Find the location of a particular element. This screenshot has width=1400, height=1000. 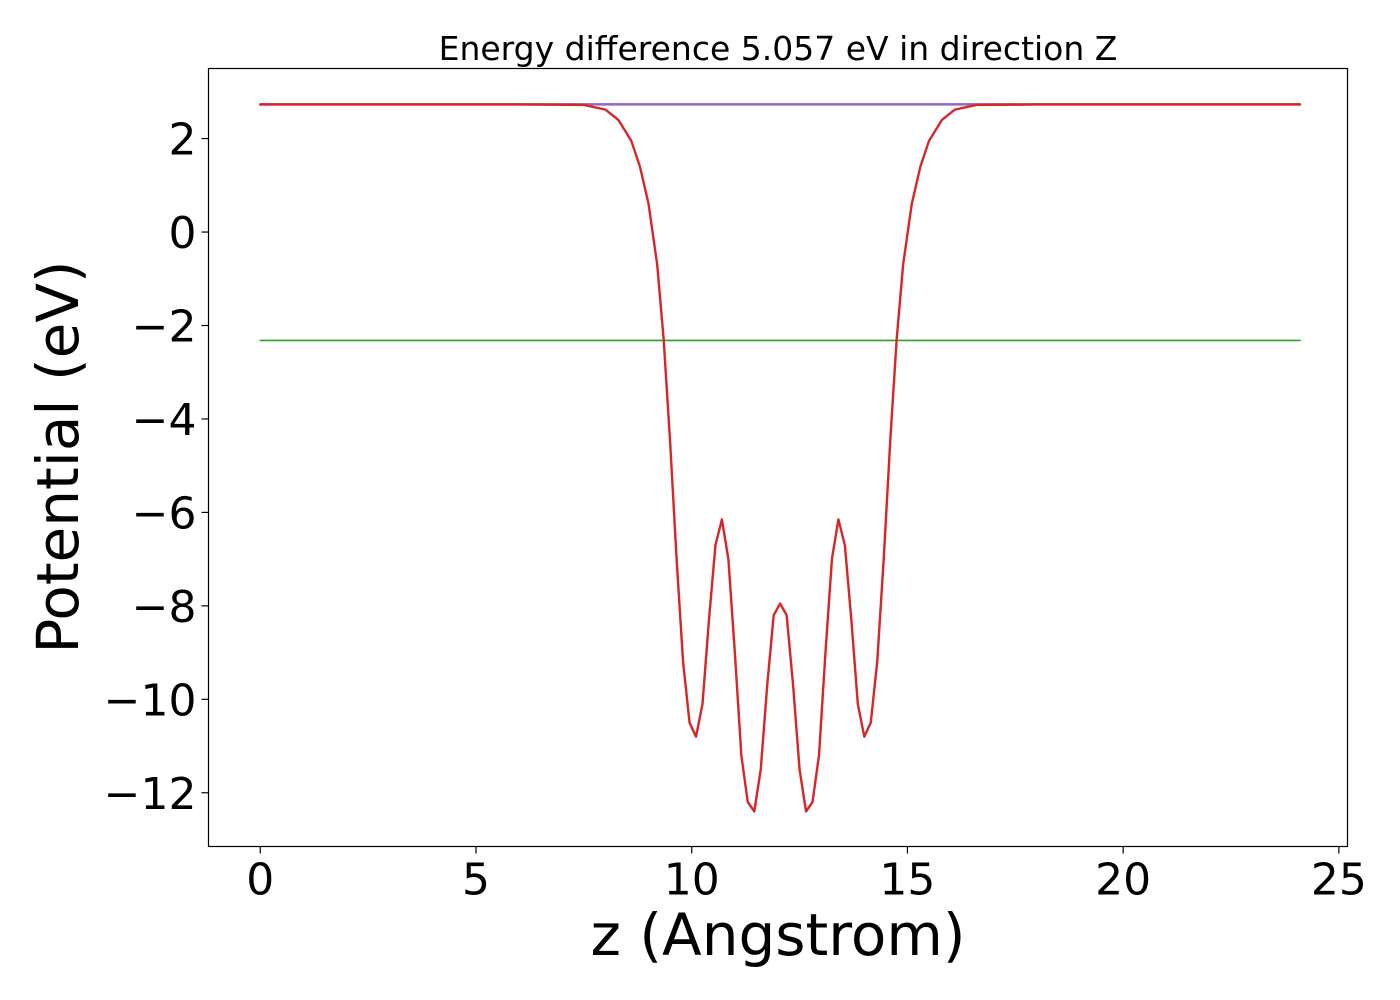

x-axis: 0 5 10 15 20 25 is located at coordinates (806, 876).